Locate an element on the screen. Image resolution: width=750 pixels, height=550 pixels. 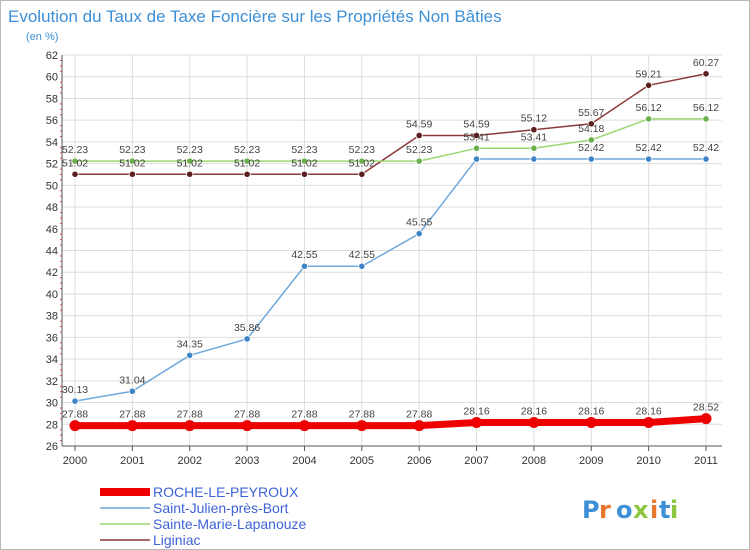
data-label: 60.27 is located at coordinates (706, 63).